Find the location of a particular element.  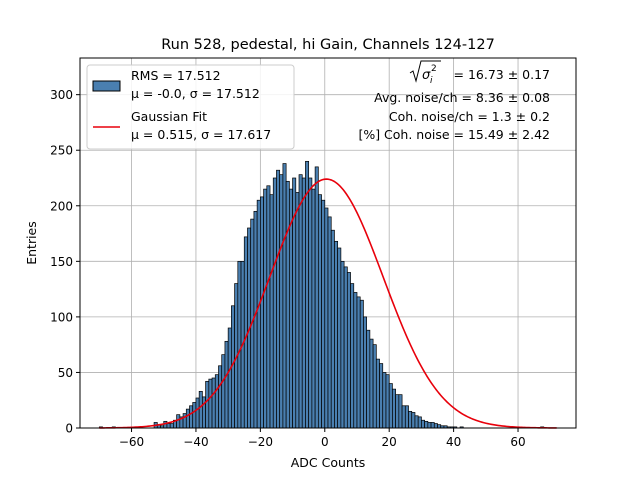

x-tick-label: 20 is located at coordinates (389, 442).